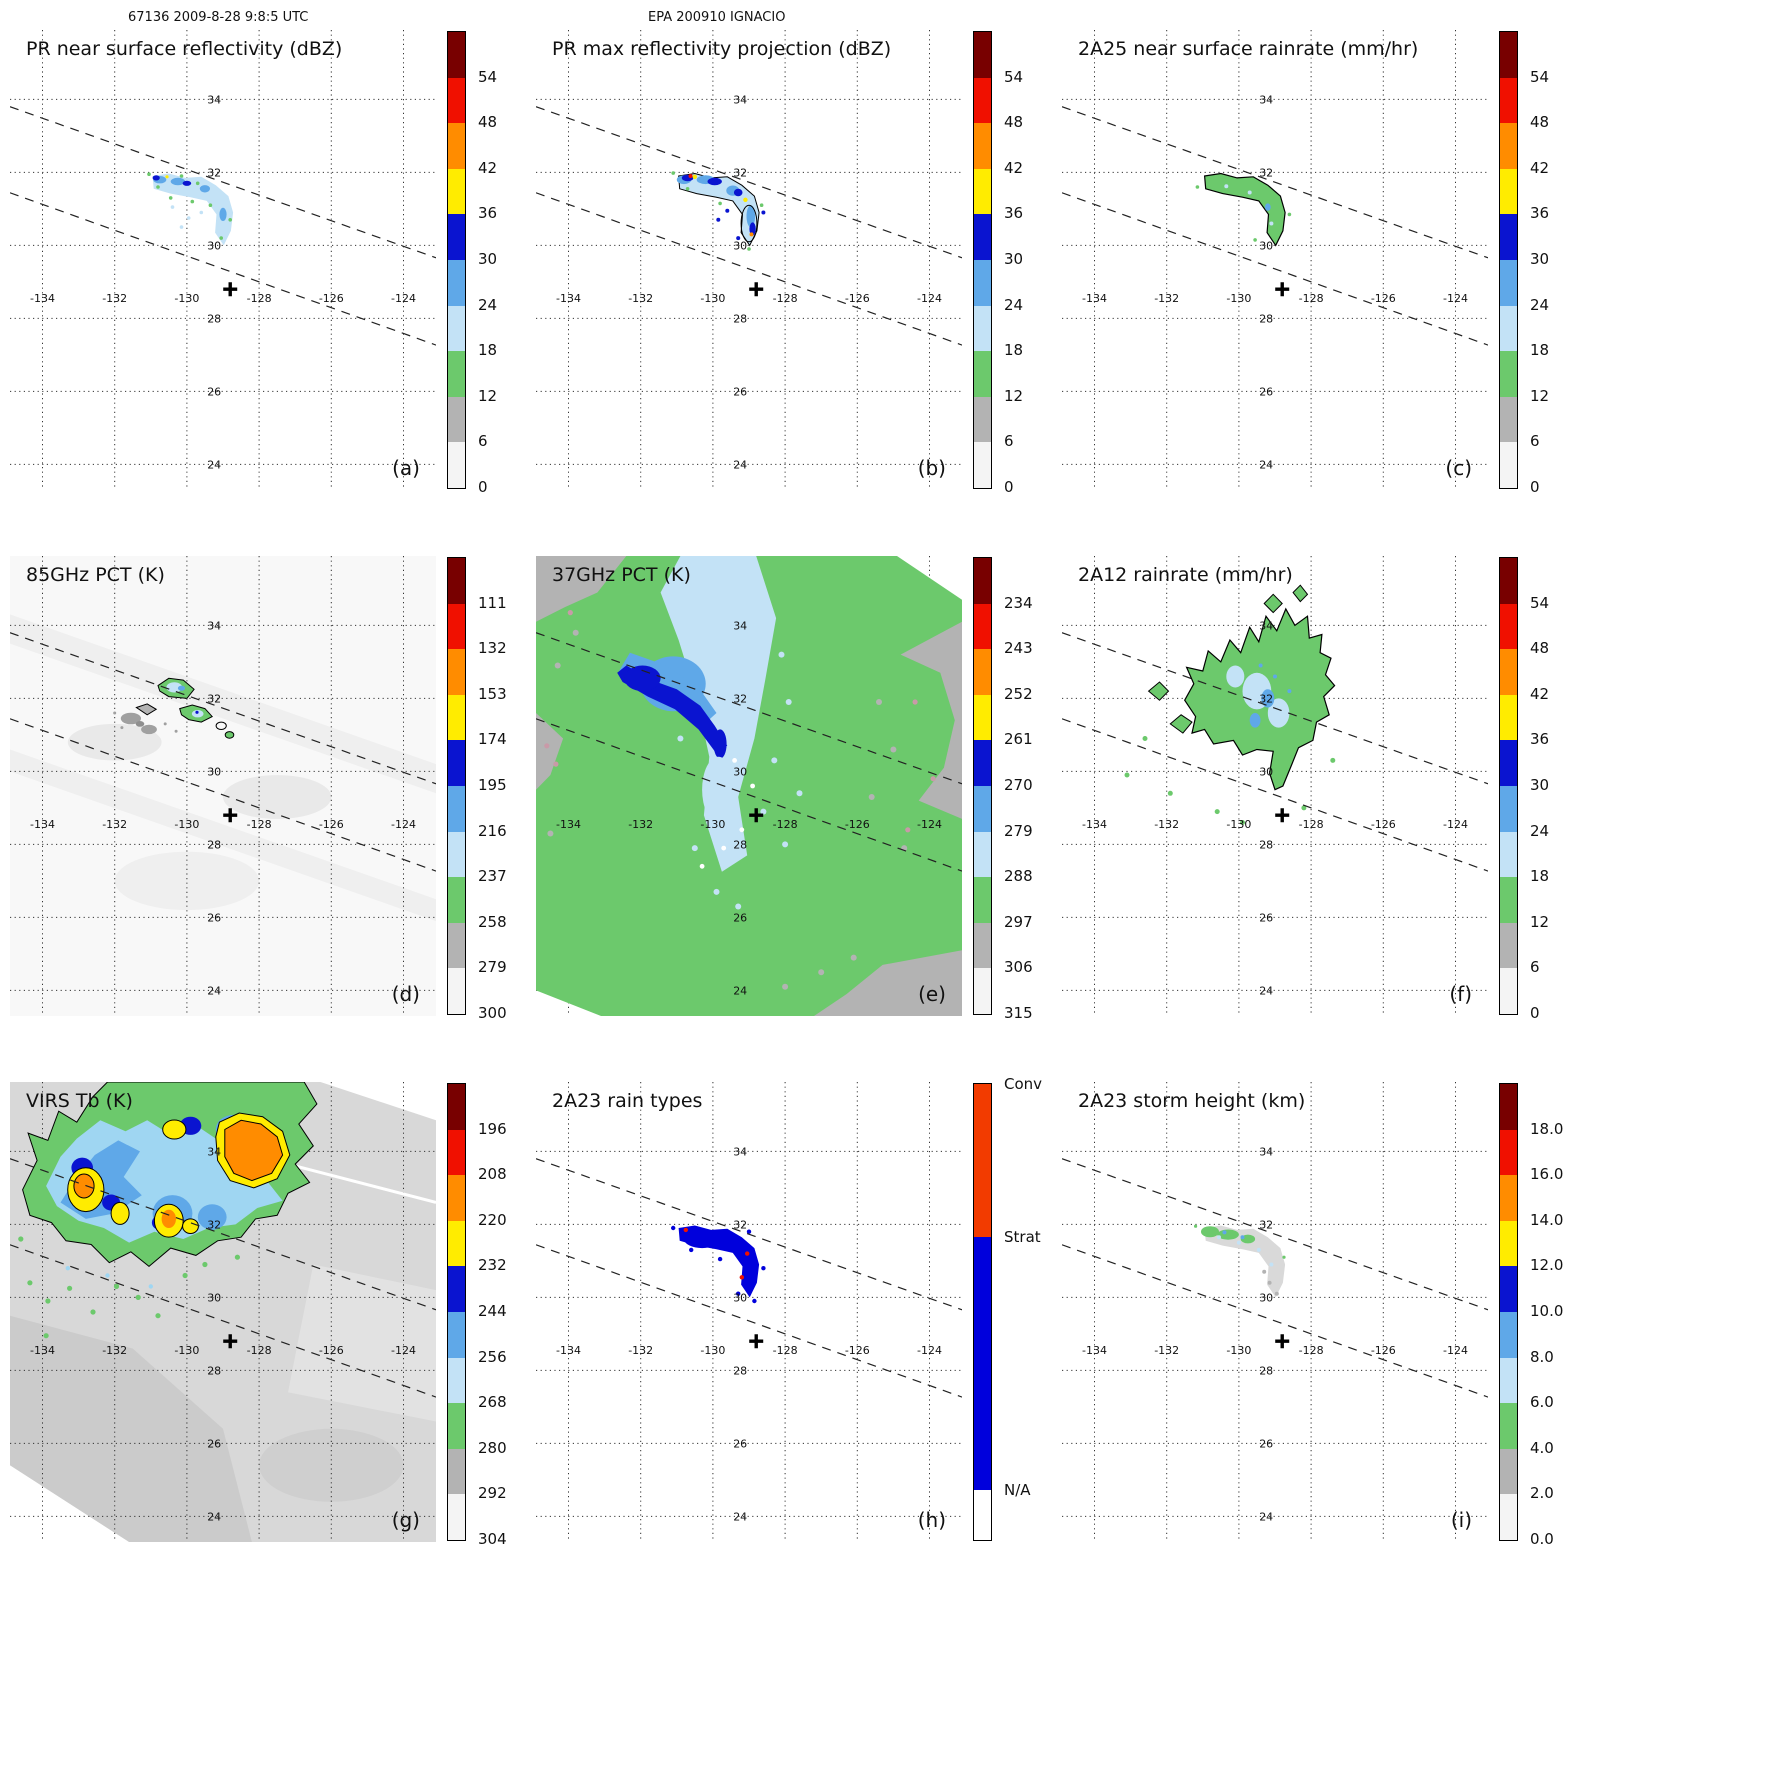  Describe the element at coordinates (1535, 1013) in the screenshot. I see `colorbar-tick-label: 0` at that location.